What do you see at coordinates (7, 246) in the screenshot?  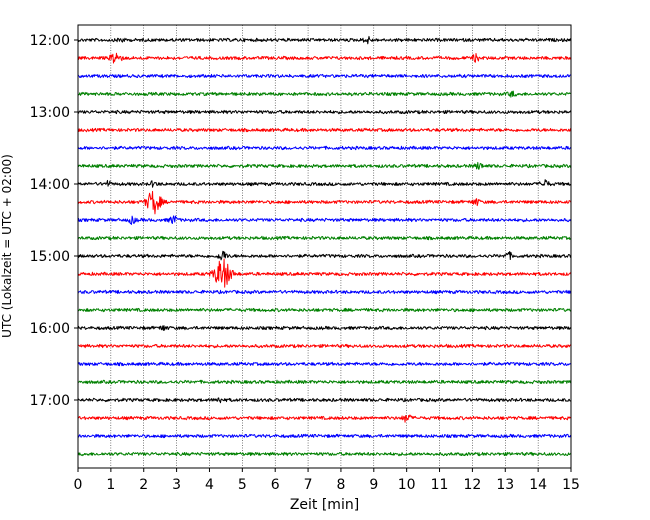 I see `y-axis-label: UTC (Lokalzeit = UTC + 02:00)` at bounding box center [7, 246].